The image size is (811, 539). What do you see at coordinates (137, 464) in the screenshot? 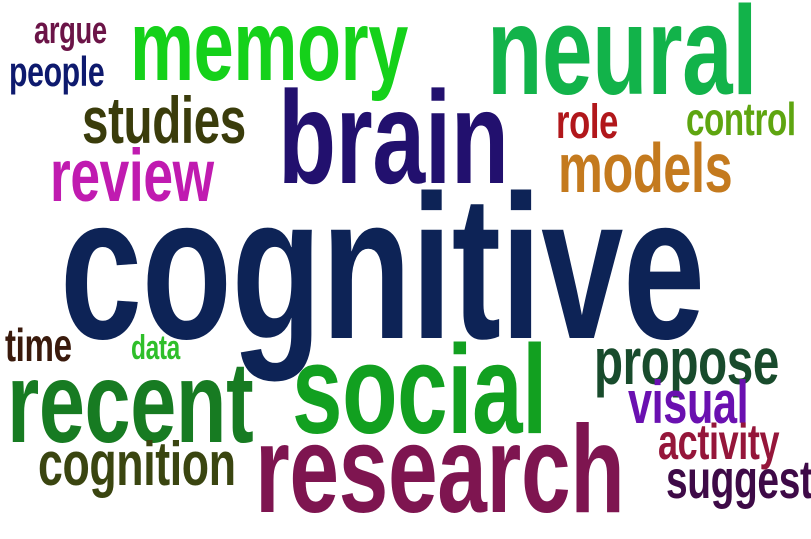
I see `word-cognition: cognition` at bounding box center [137, 464].